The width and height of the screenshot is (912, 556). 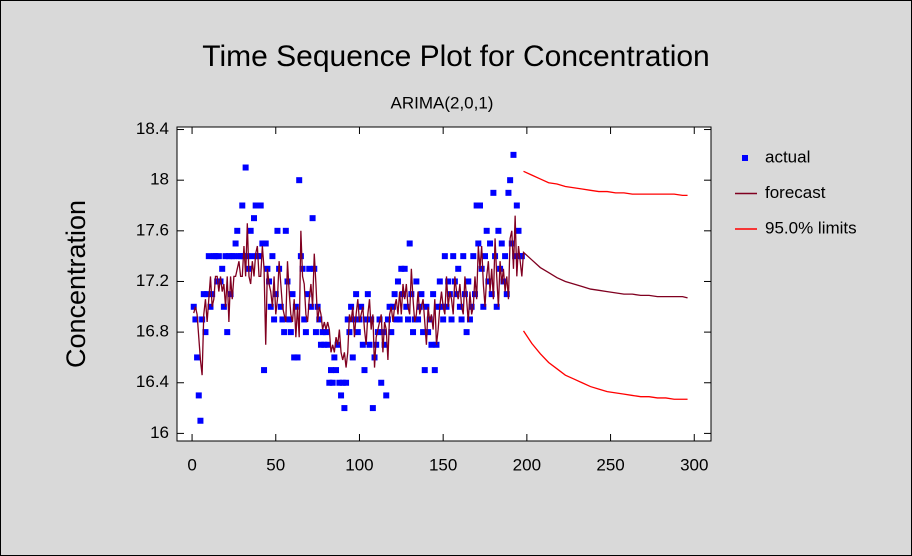 I want to click on legend-label: 95.0% limits, so click(x=811, y=227).